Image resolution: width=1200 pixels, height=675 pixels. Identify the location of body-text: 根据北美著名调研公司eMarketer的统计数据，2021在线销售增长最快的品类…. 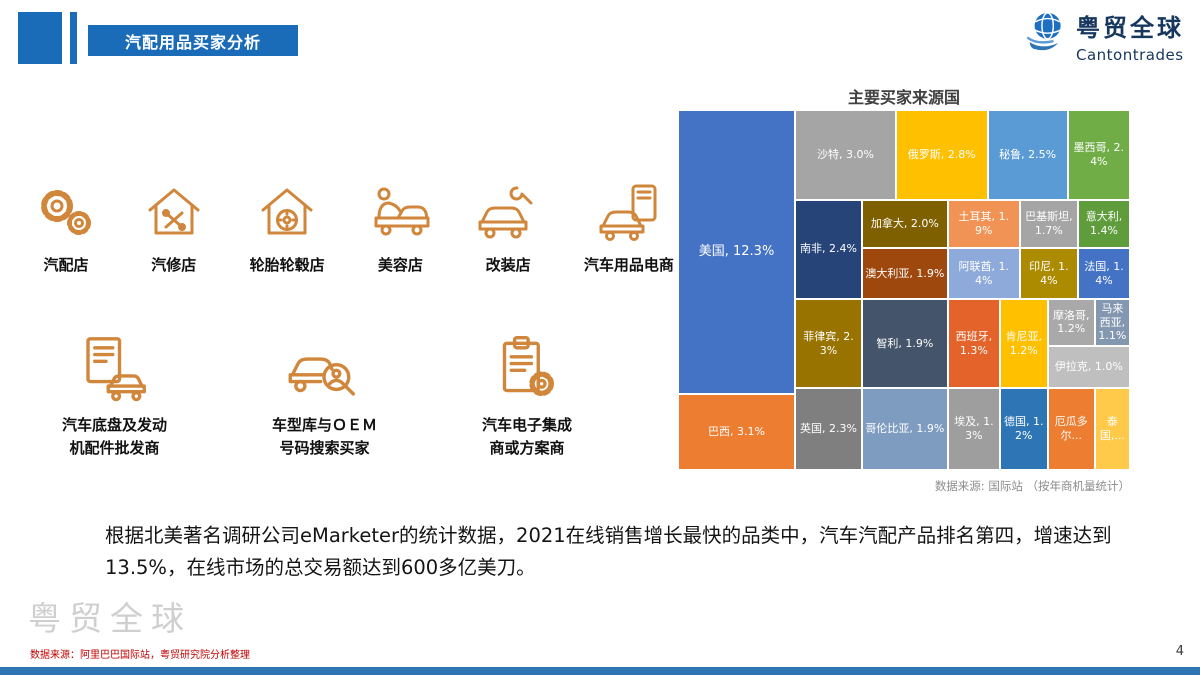
(608, 552).